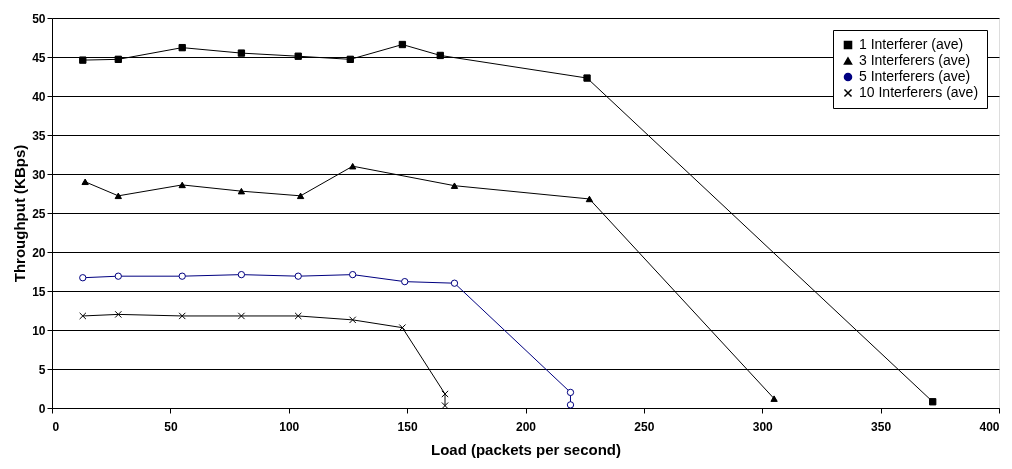 Image resolution: width=1012 pixels, height=469 pixels. What do you see at coordinates (39, 174) in the screenshot?
I see `y-tick-label: 30` at bounding box center [39, 174].